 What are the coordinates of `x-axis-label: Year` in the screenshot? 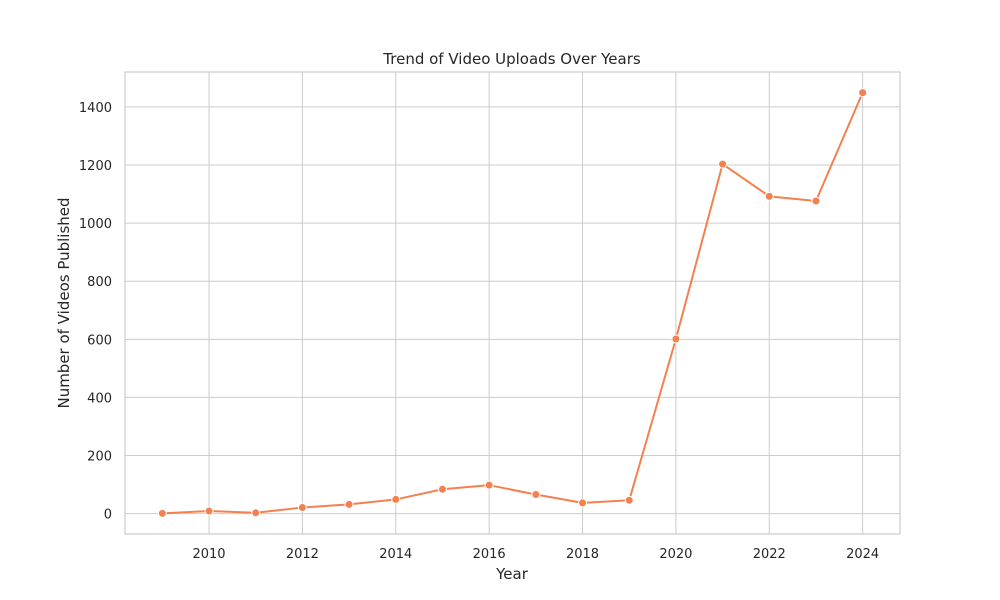 It's located at (512, 574).